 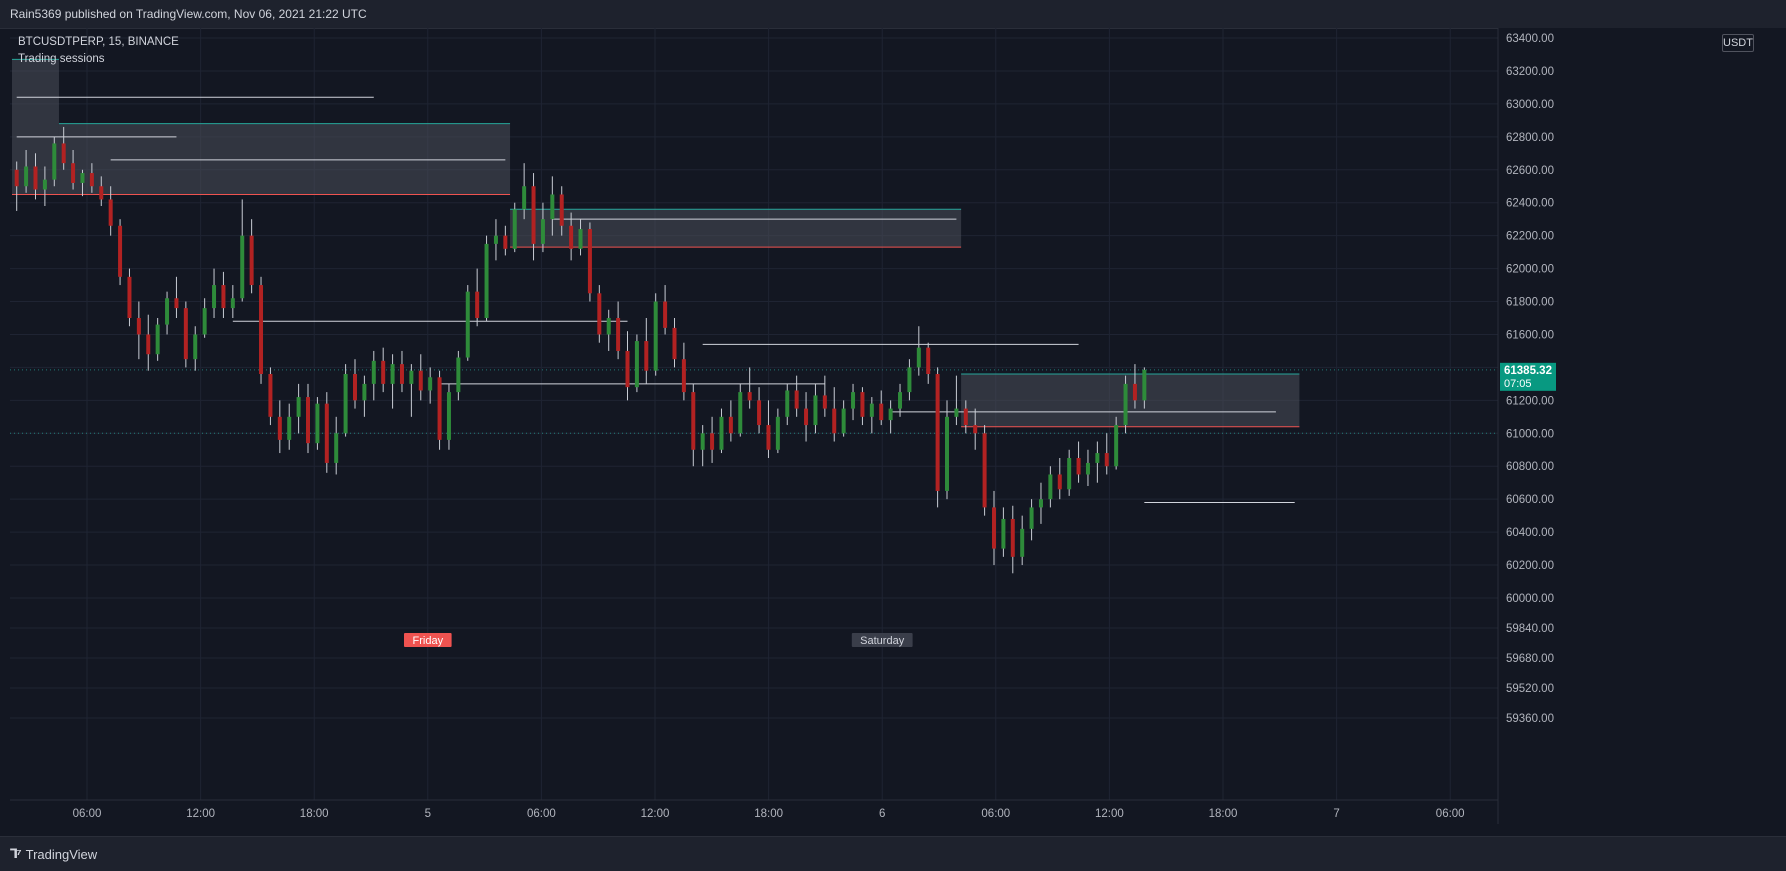 What do you see at coordinates (1530, 39) in the screenshot?
I see `price-tick-label: 63400.00` at bounding box center [1530, 39].